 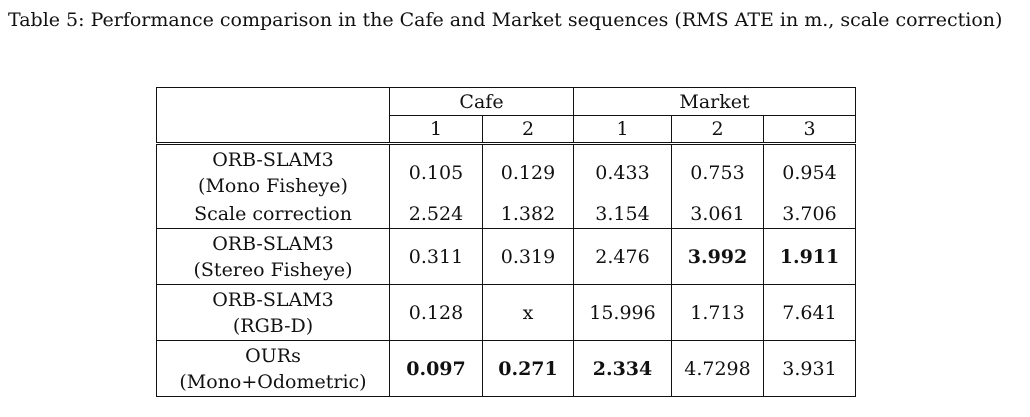 I want to click on value-cell: x, so click(x=528, y=312).